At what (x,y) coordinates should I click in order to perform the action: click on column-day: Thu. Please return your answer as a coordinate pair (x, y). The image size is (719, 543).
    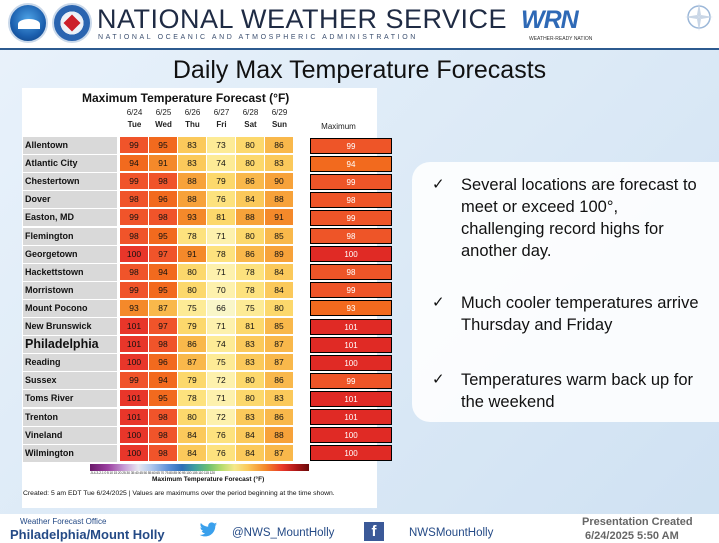
    Looking at the image, I should click on (192, 124).